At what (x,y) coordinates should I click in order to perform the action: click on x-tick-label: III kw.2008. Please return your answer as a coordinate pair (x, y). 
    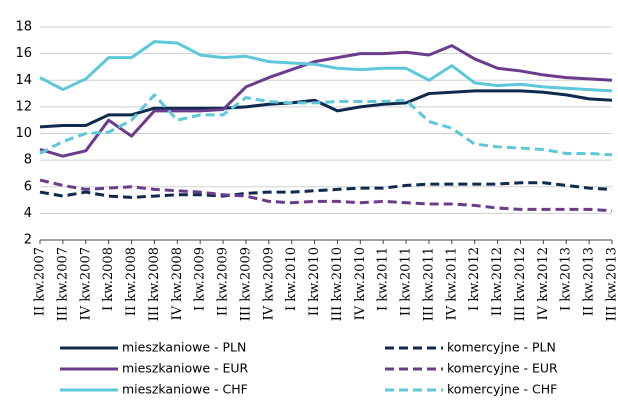
    Looking at the image, I should click on (154, 284).